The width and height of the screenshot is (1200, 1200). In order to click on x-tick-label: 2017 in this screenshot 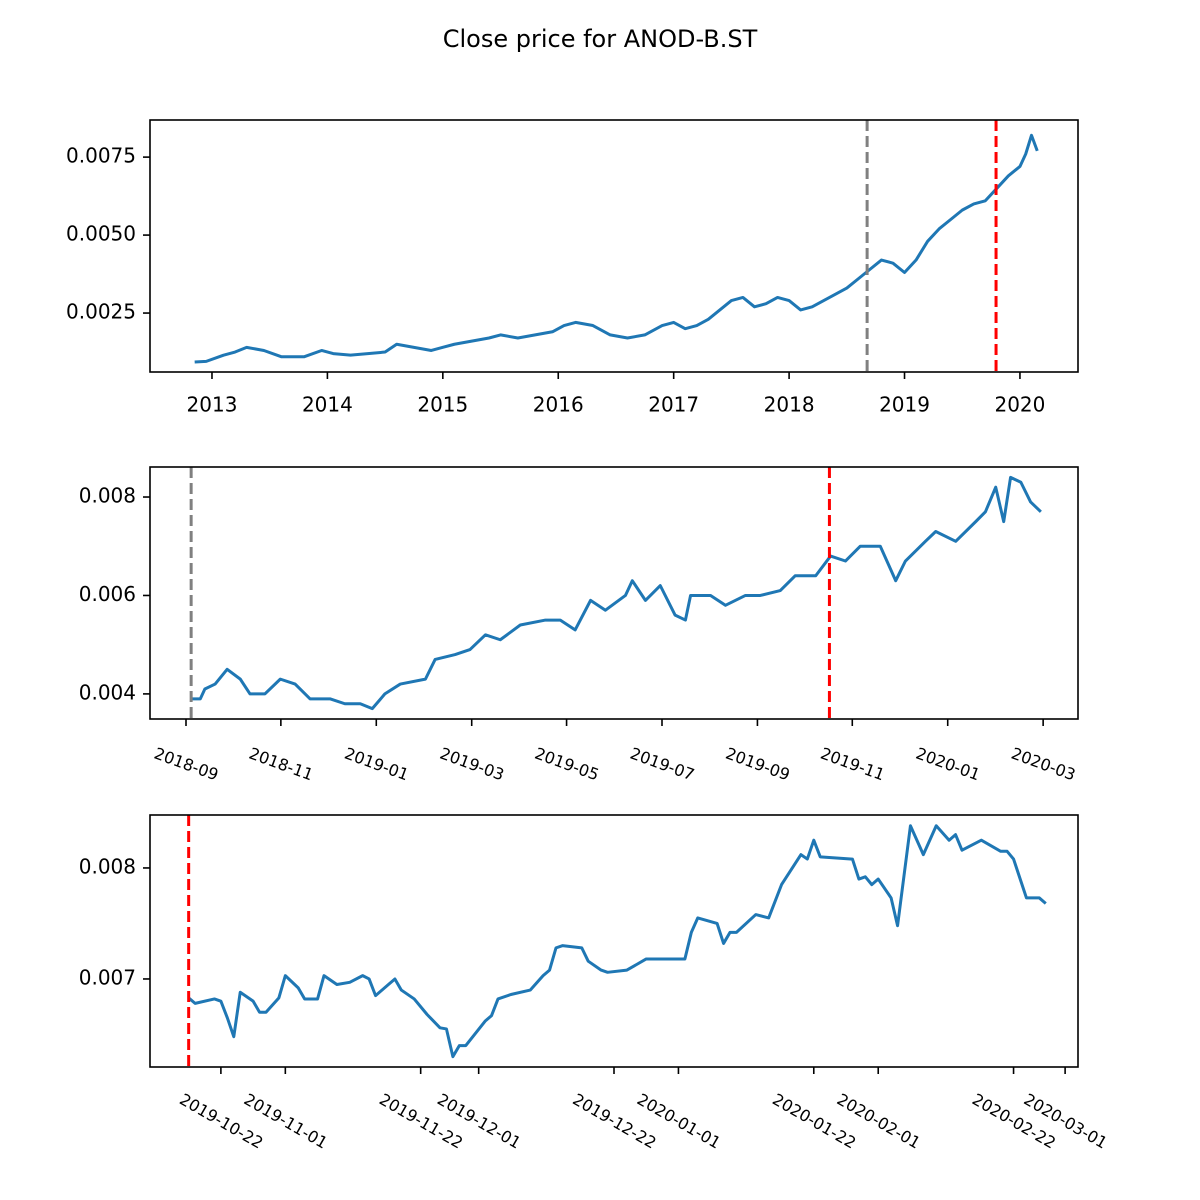, I will do `click(673, 405)`.